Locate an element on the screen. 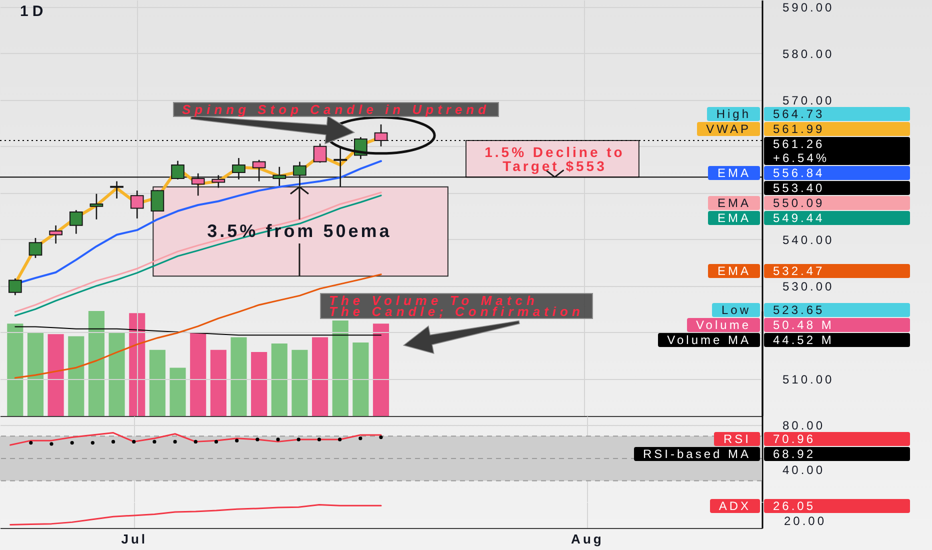 This screenshot has height=550, width=932. text: ADX 26.05 is located at coordinates (767, 505).